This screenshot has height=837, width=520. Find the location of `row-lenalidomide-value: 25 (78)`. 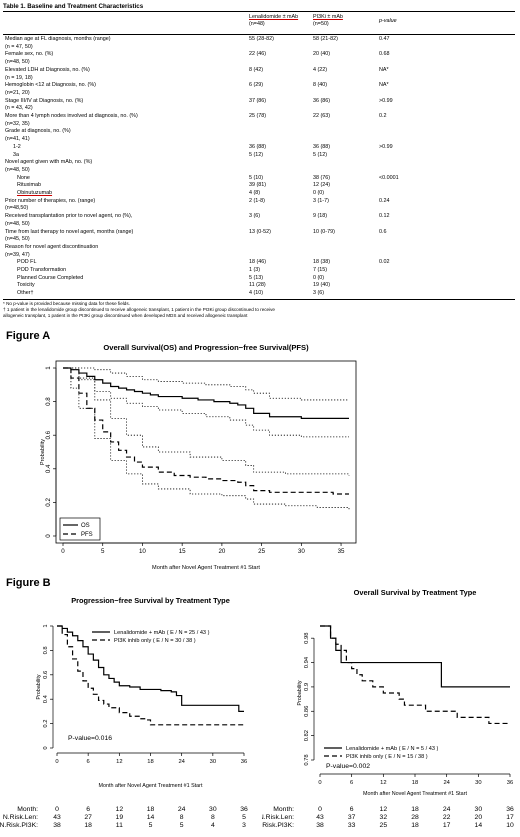

row-lenalidomide-value: 25 (78) is located at coordinates (258, 116).